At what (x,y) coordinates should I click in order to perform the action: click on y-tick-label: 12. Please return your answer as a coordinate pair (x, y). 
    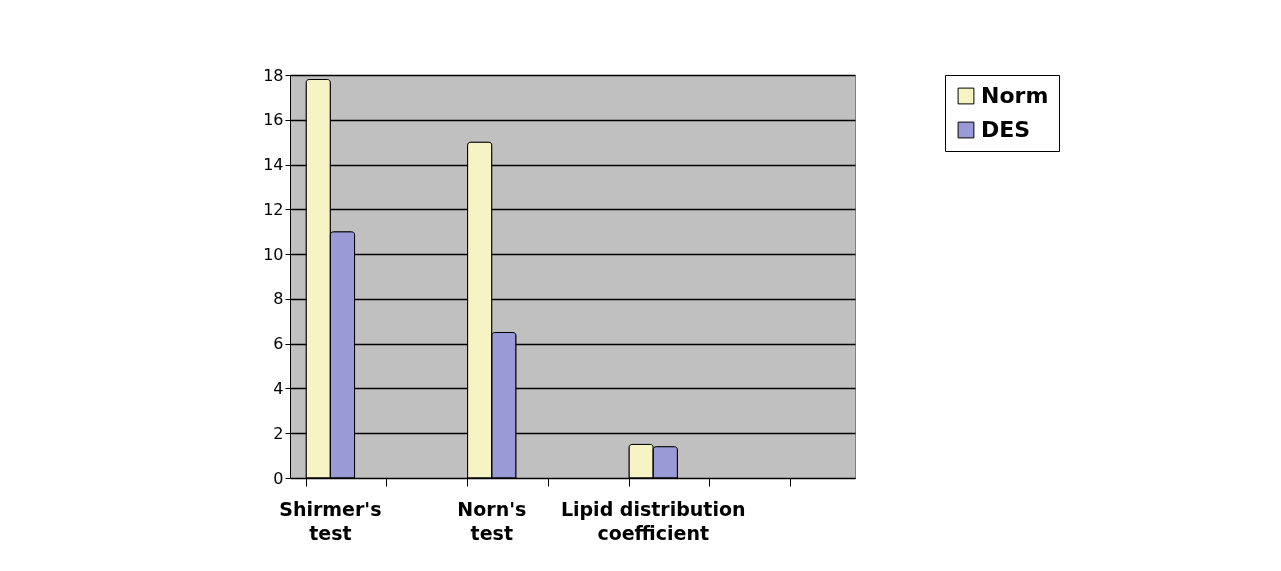
    Looking at the image, I should click on (273, 209).